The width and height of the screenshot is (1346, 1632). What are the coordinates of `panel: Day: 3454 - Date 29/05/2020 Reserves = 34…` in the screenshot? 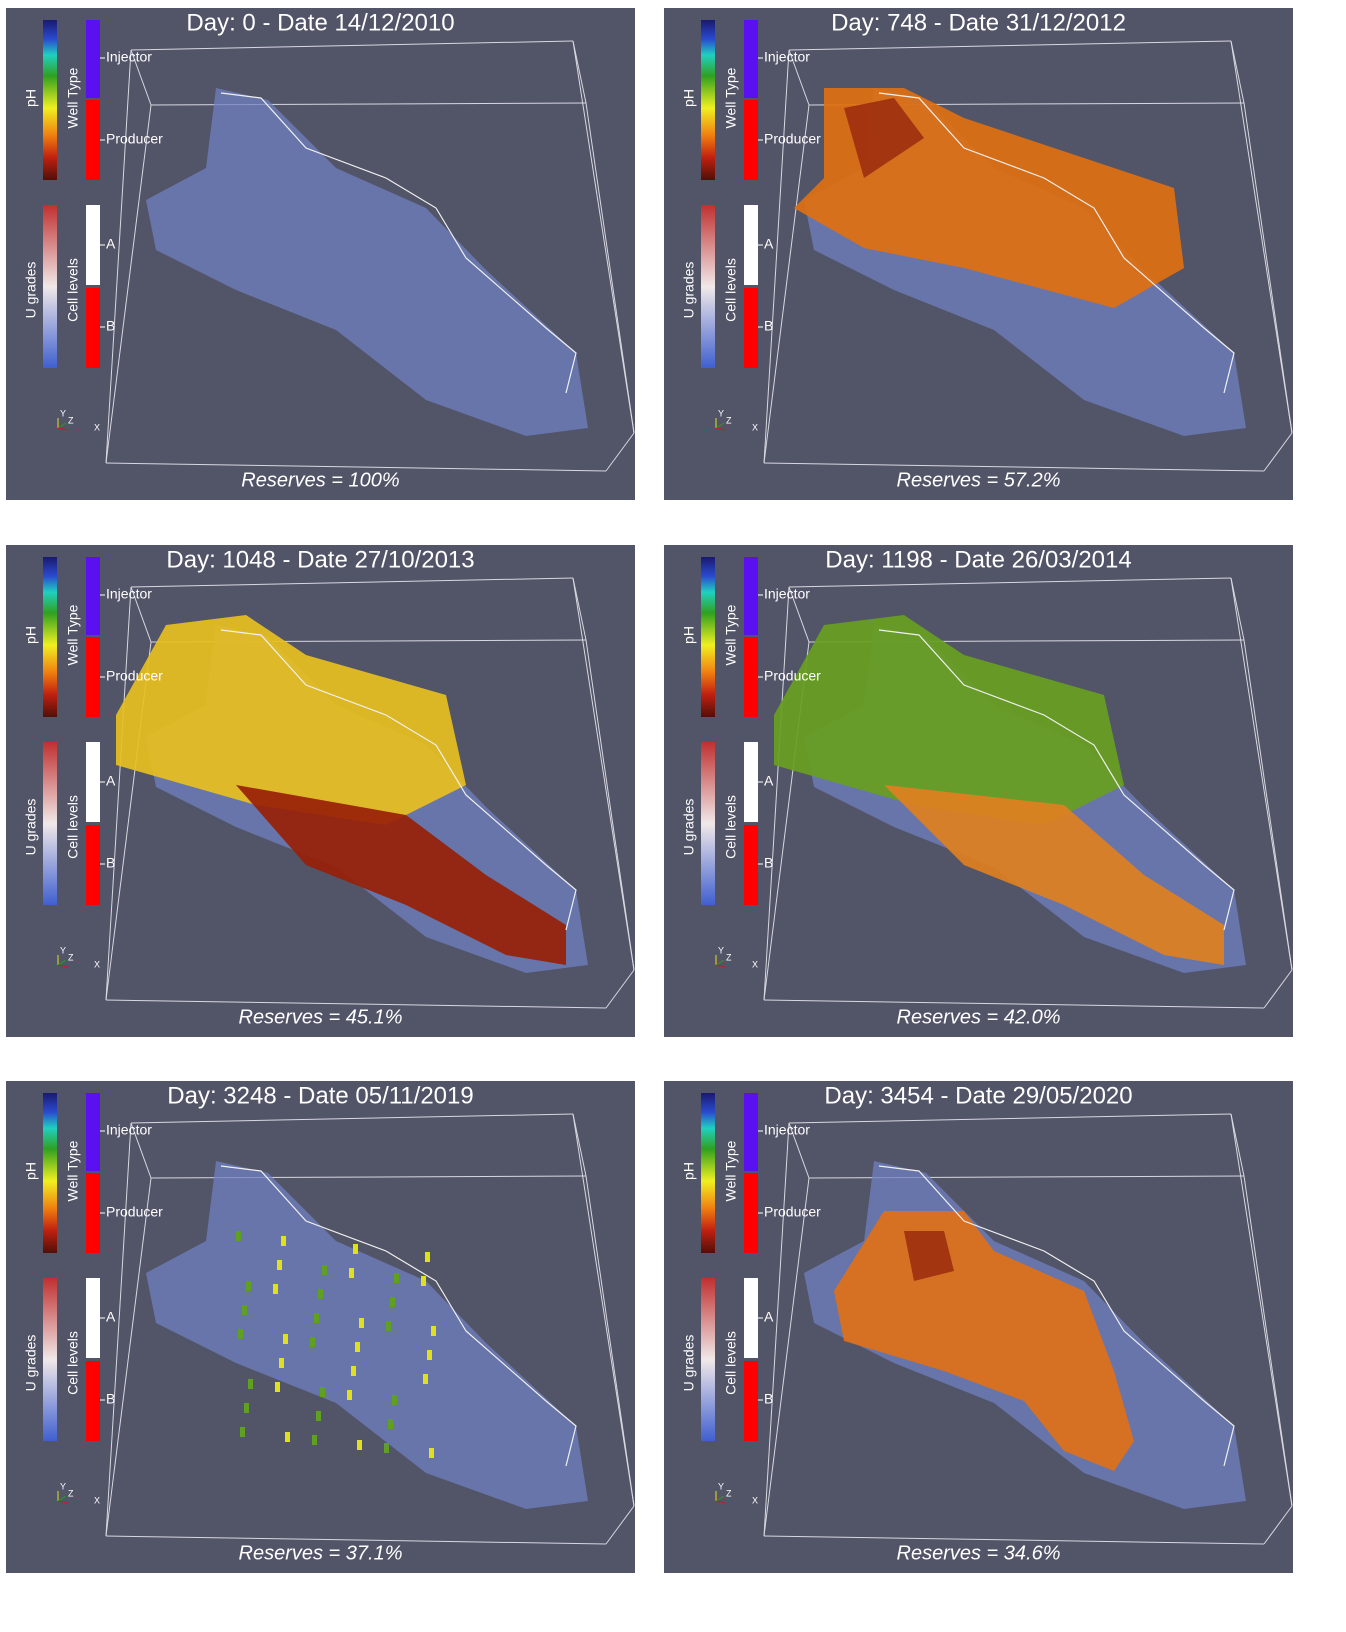 It's located at (978, 1327).